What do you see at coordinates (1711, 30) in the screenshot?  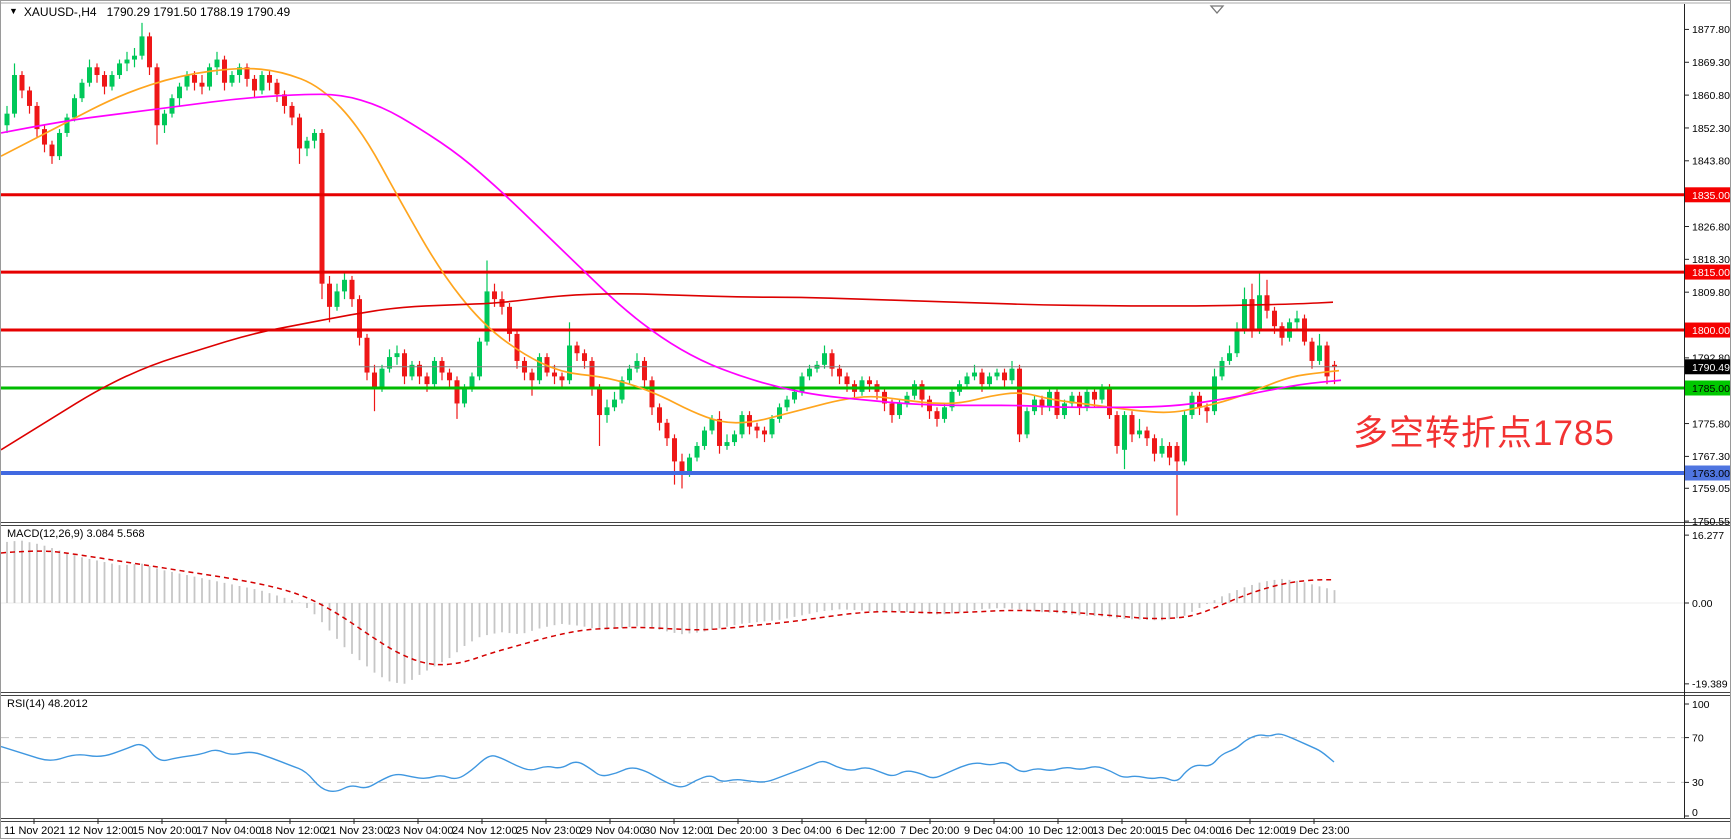 I see `price-tick-label: 1877.80` at bounding box center [1711, 30].